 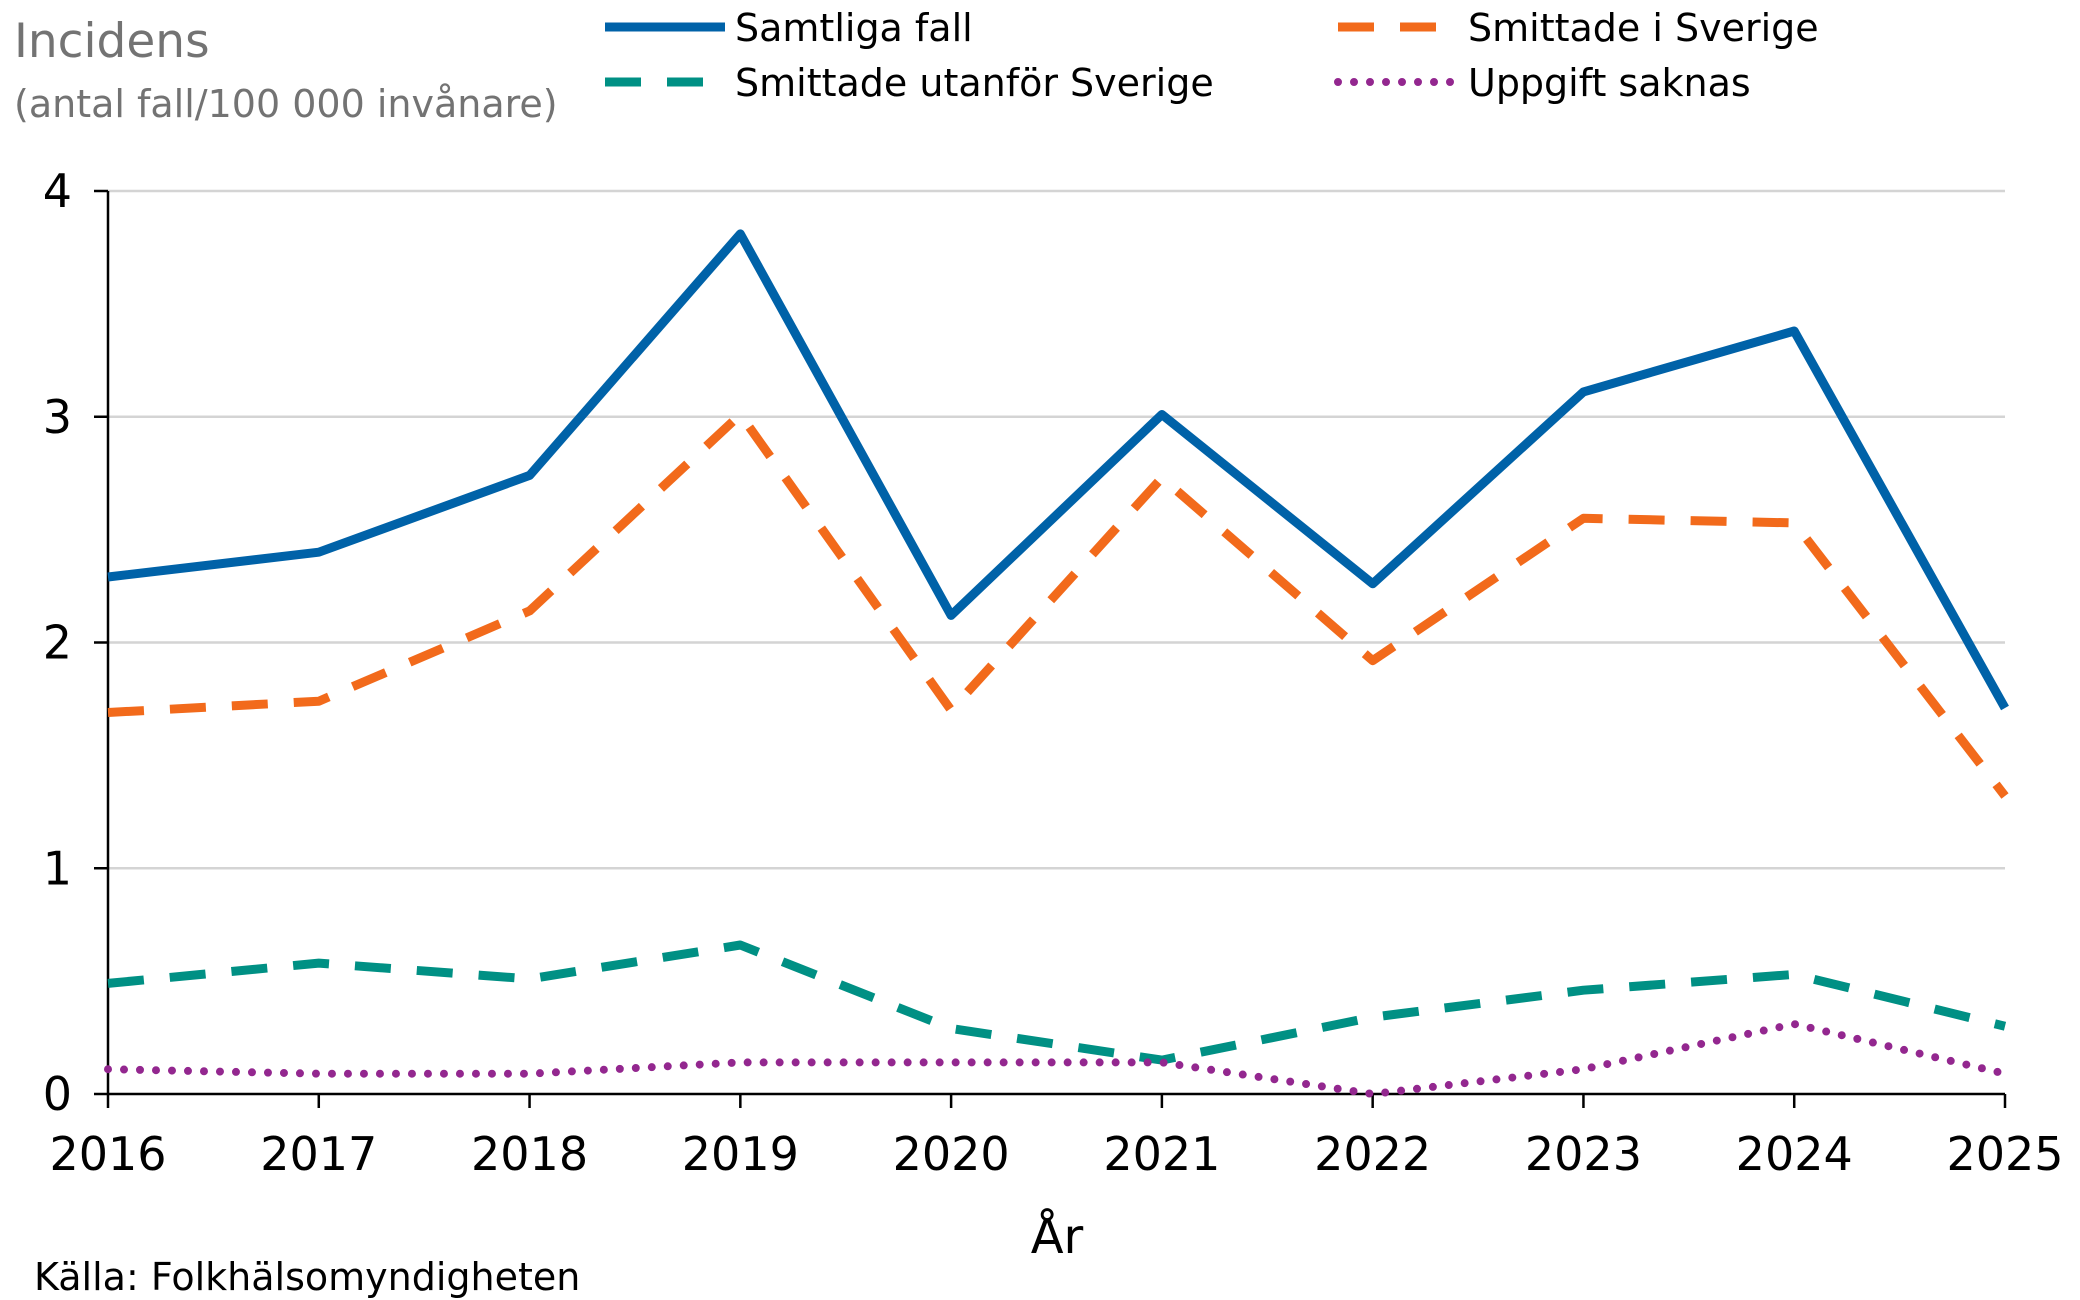 I want to click on source-note: Källa: Folkhälsomyndigheten, so click(x=307, y=1277).